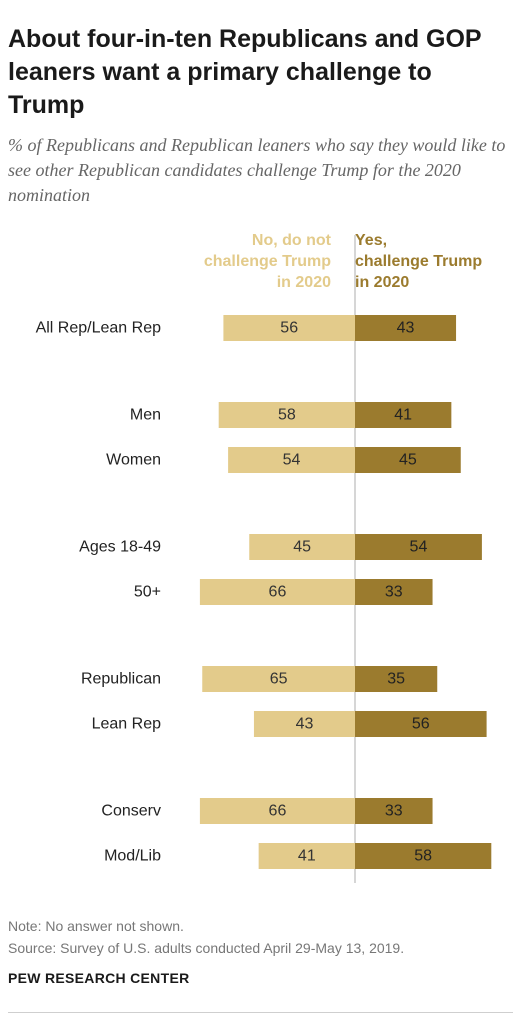  What do you see at coordinates (96, 926) in the screenshot?
I see `note-text: Note: No answer not shown.` at bounding box center [96, 926].